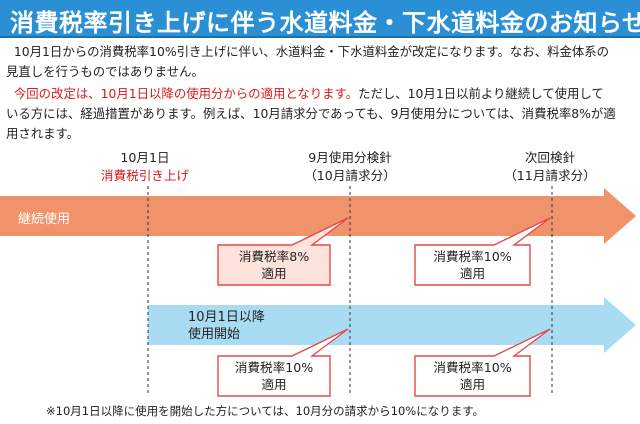  Describe the element at coordinates (350, 157) in the screenshot. I see `sep-reading-label: 9月使用分検針` at that location.